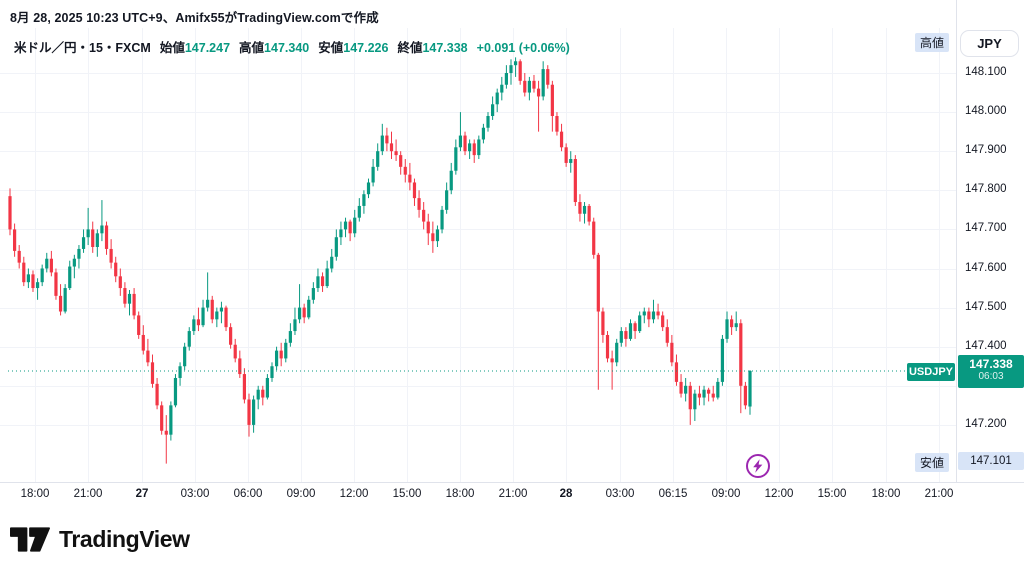  What do you see at coordinates (931, 372) in the screenshot?
I see `symbol-price-flag: USDJPY` at bounding box center [931, 372].